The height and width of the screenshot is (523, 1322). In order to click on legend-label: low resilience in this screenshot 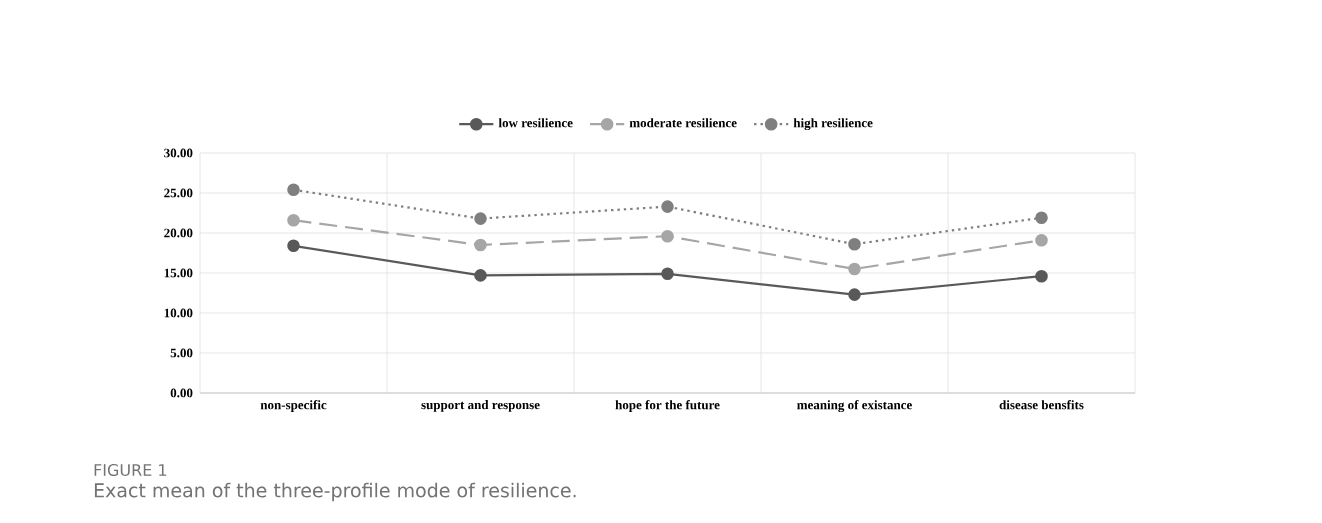, I will do `click(535, 123)`.